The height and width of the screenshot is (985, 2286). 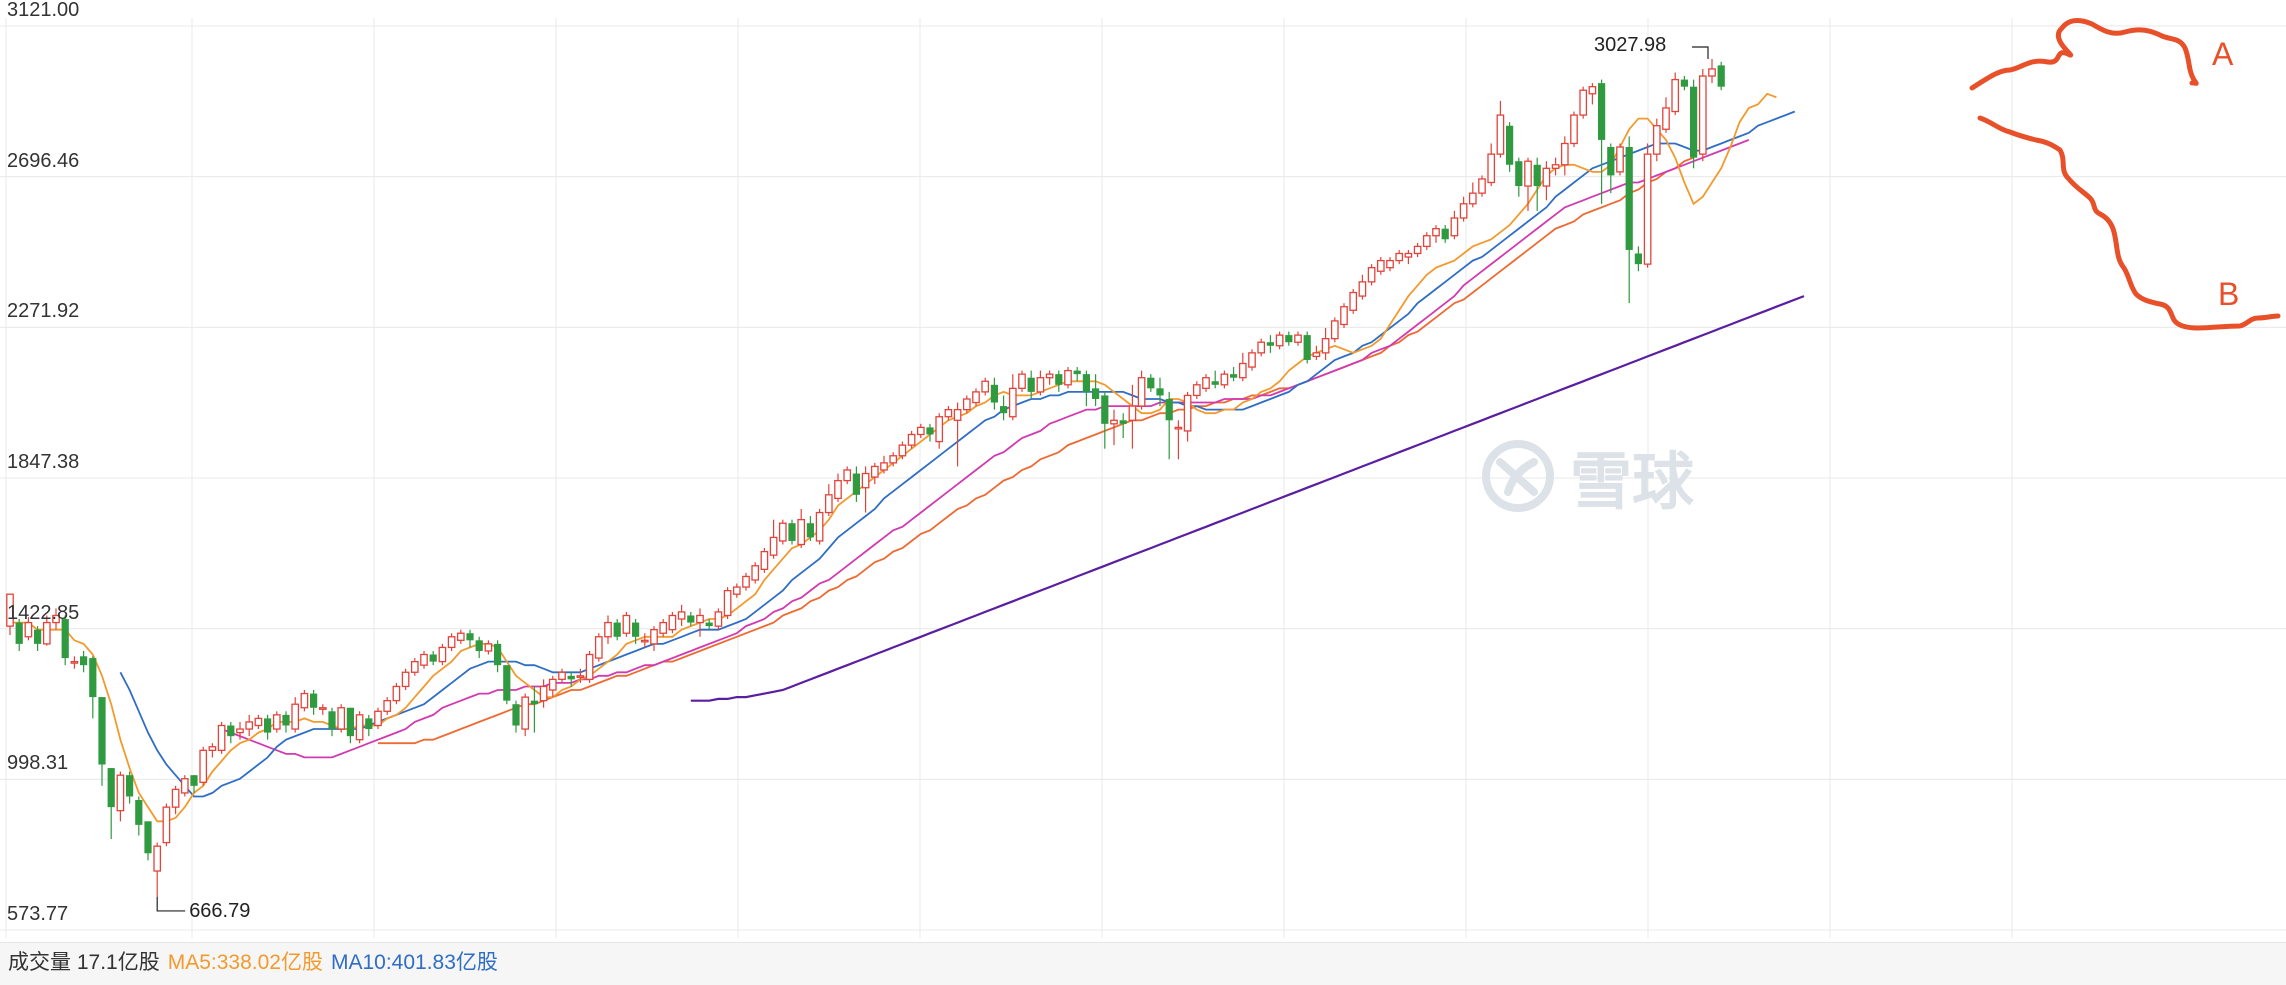 What do you see at coordinates (1700, 53) in the screenshot?
I see `high-marker-line` at bounding box center [1700, 53].